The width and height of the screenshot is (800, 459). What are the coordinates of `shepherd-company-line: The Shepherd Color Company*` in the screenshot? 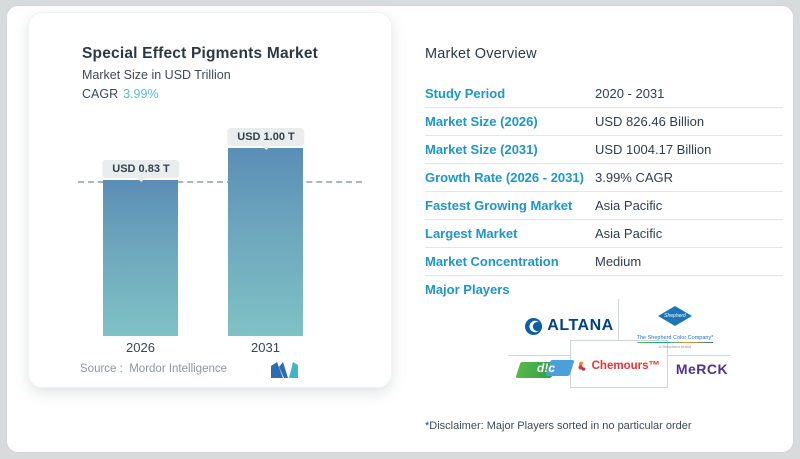 It's located at (675, 339).